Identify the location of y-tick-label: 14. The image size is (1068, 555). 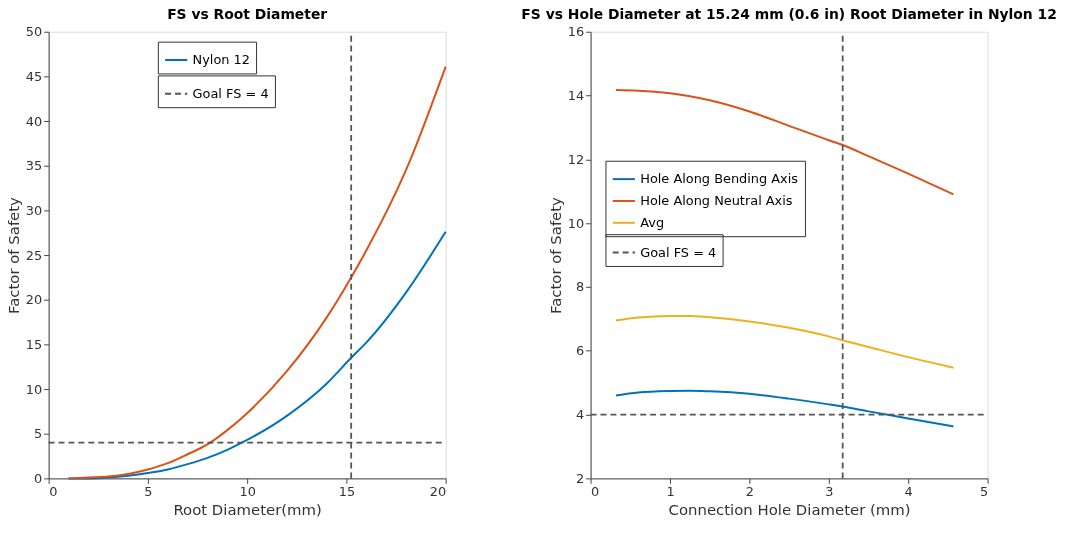
(576, 95).